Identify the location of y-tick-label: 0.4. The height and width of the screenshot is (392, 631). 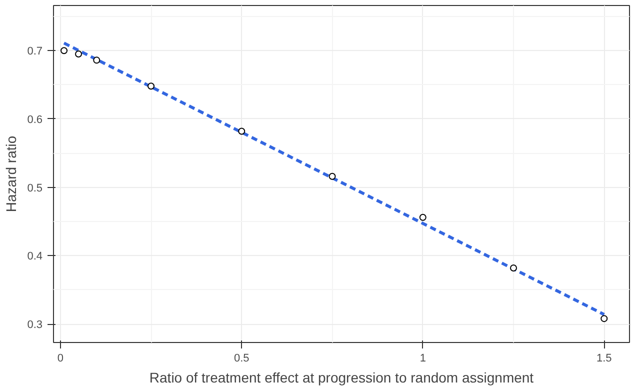
(35, 256).